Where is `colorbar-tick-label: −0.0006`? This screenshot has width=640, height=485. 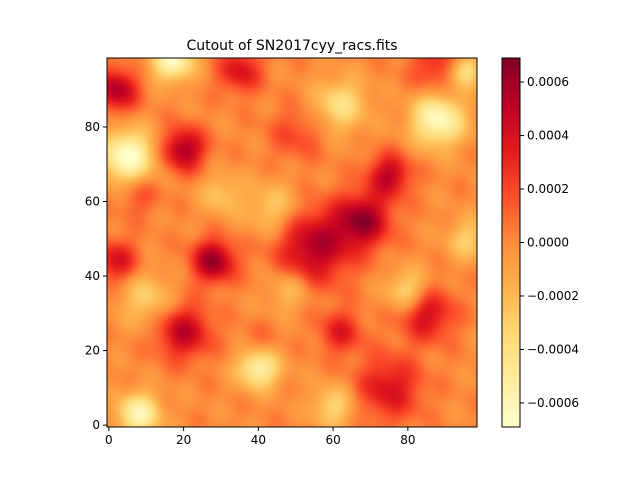
colorbar-tick-label: −0.0006 is located at coordinates (553, 403).